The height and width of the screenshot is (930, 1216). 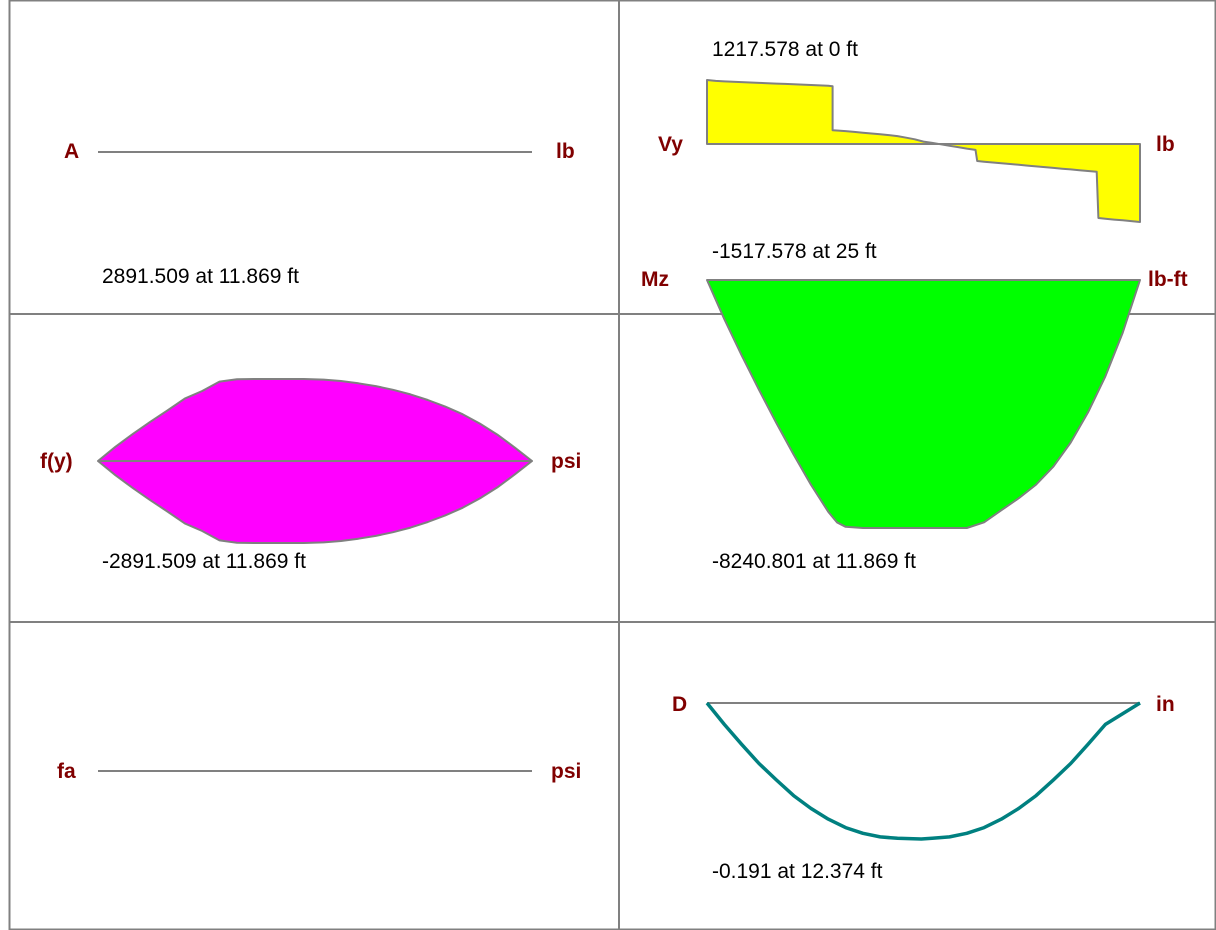 What do you see at coordinates (670, 144) in the screenshot?
I see `shear-left-label: Vy` at bounding box center [670, 144].